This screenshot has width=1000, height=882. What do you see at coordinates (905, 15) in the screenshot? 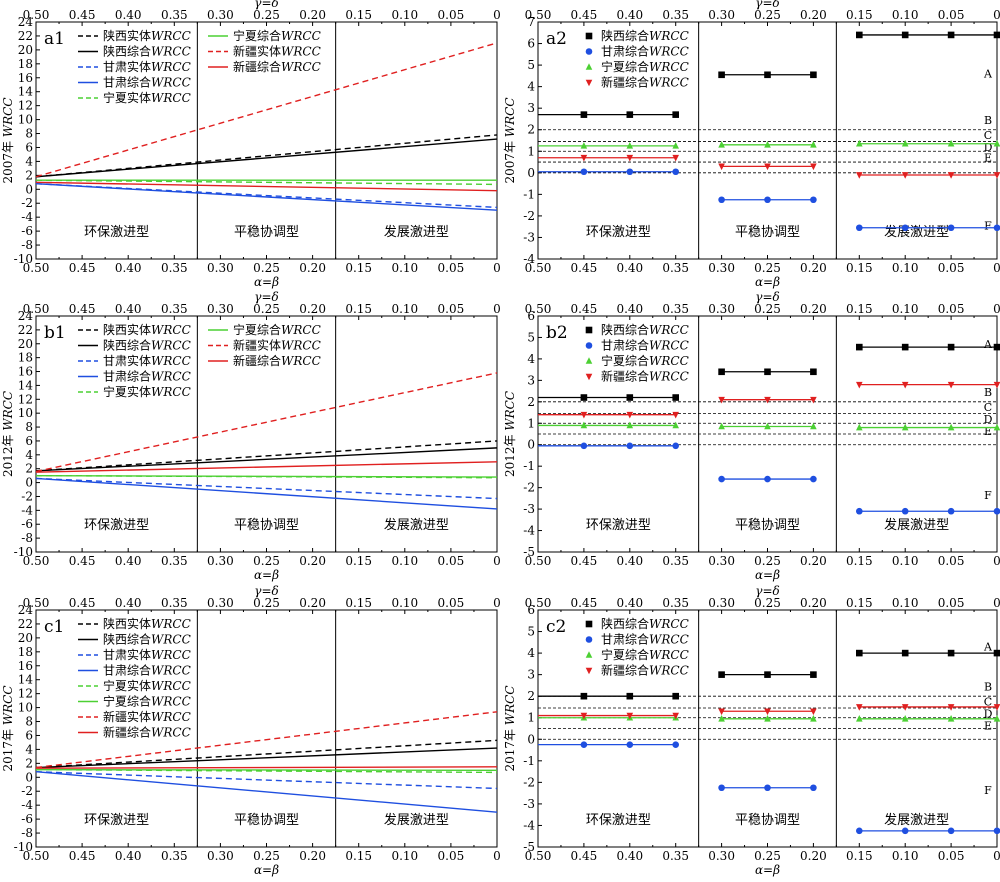
I see `x-top-tick-label: 0.10` at bounding box center [905, 15].